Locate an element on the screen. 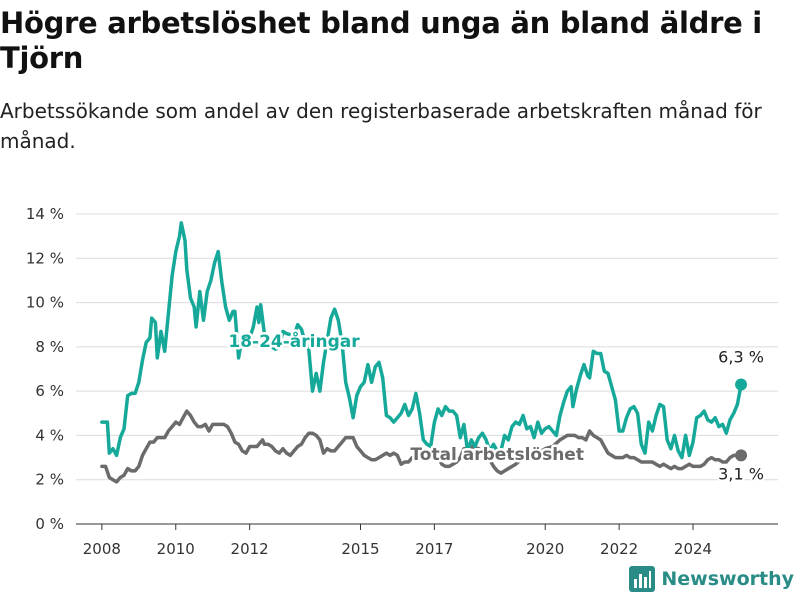  x-tick-label: 2022 is located at coordinates (619, 549).